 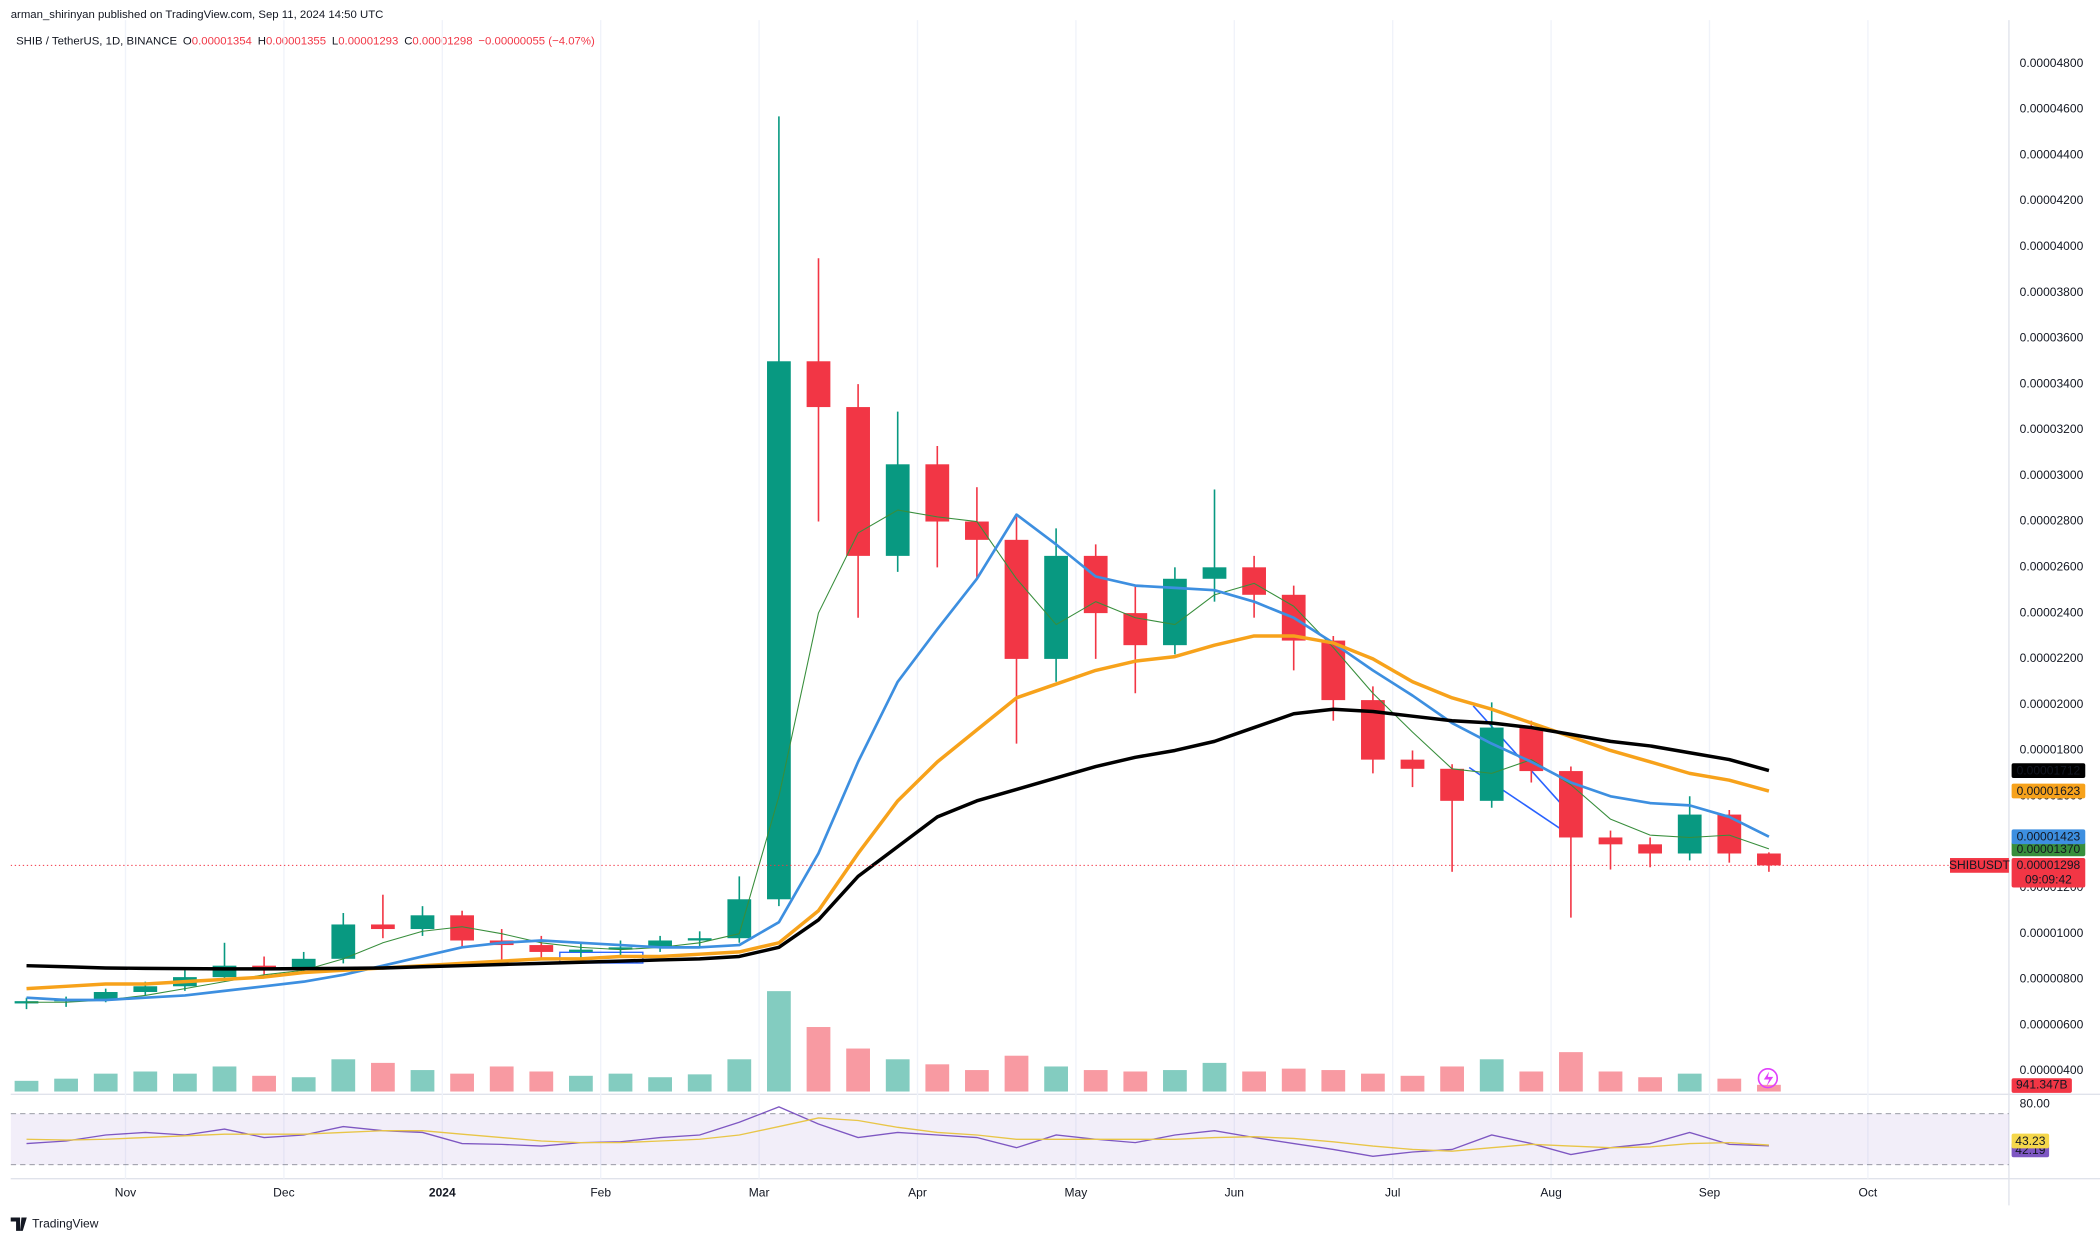 What do you see at coordinates (897, 1134) in the screenshot?
I see `rsi-line` at bounding box center [897, 1134].